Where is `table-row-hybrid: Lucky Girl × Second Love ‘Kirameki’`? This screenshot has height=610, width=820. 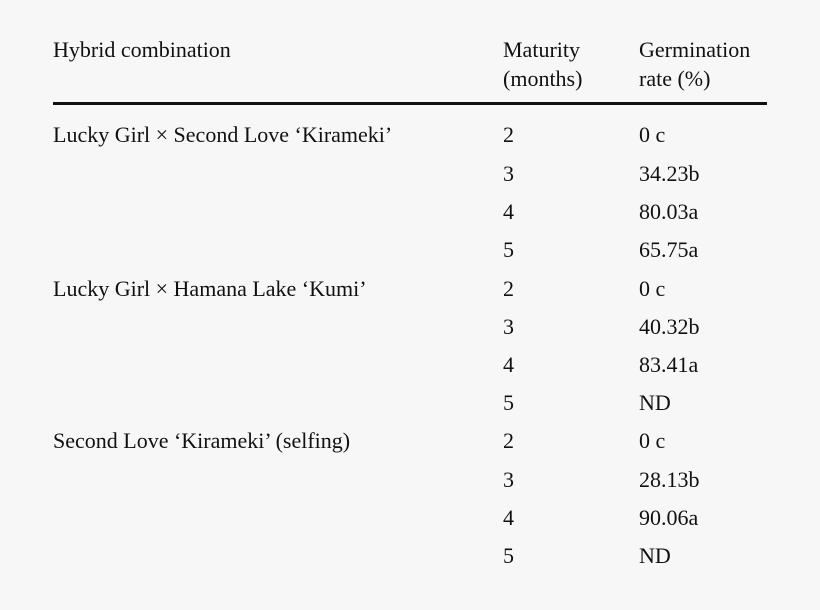 table-row-hybrid: Lucky Girl × Second Love ‘Kirameki’ is located at coordinates (223, 134).